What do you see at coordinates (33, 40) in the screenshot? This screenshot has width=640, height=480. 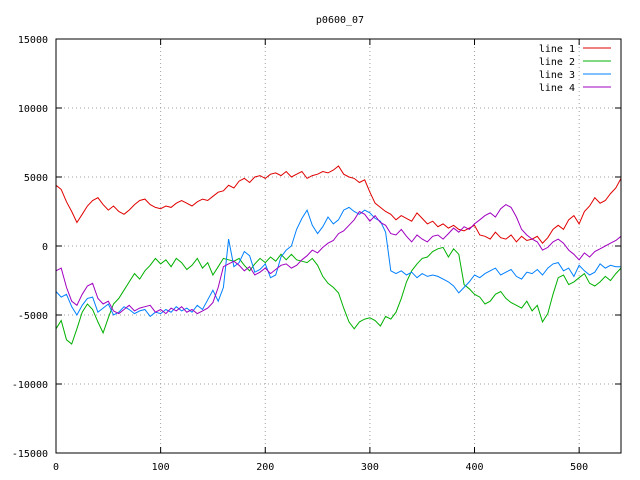 I see `y-tick-label: 15000` at bounding box center [33, 40].